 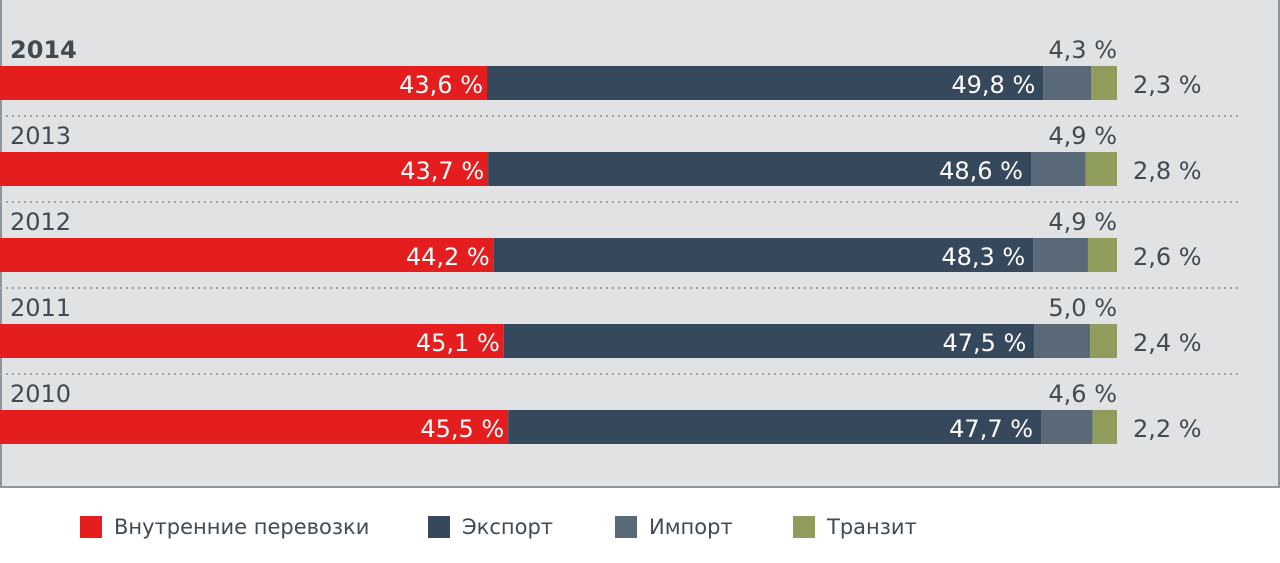 I want to click on data-label-domestic: 43,7 %, so click(x=442, y=171).